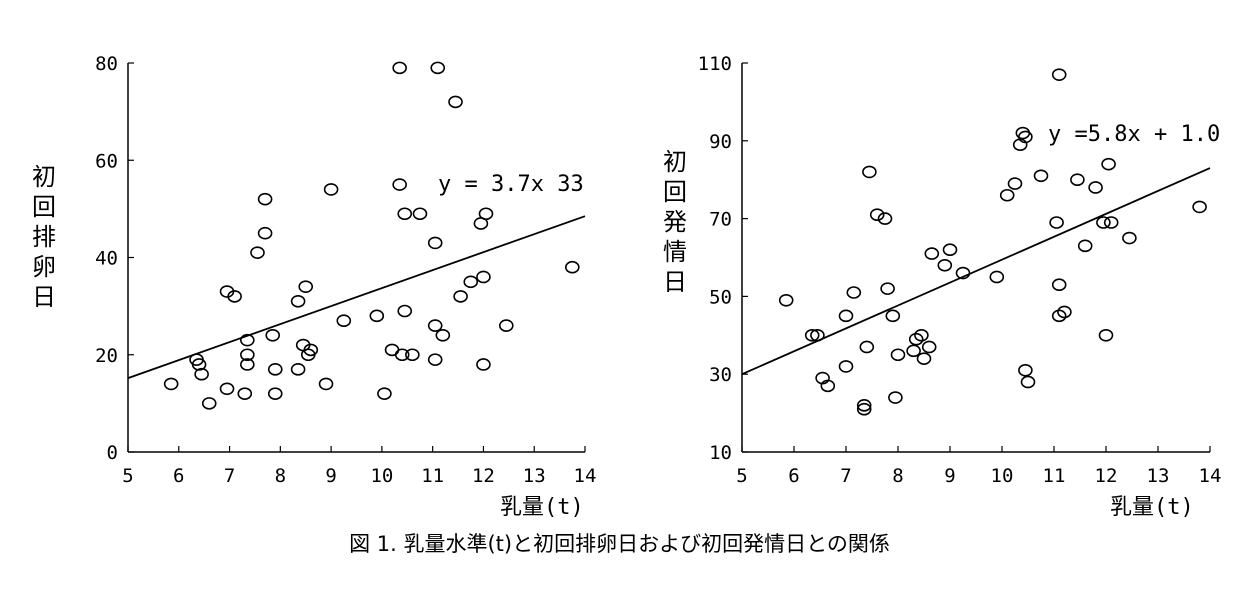 This screenshot has height=603, width=1239. Describe the element at coordinates (720, 220) in the screenshot. I see `y-tick-label: 70` at that location.